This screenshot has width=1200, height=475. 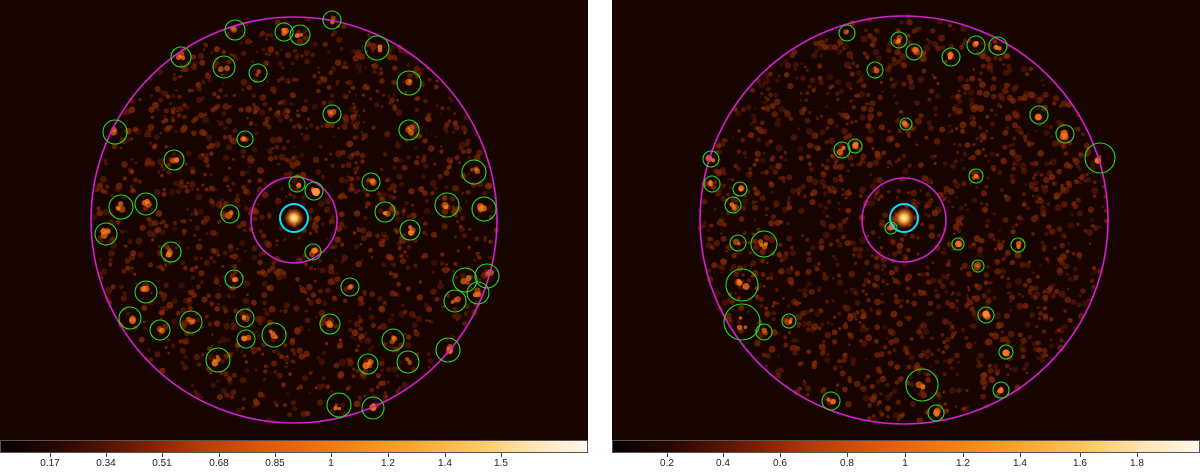 What do you see at coordinates (906, 446) in the screenshot?
I see `colorbar-gradient-right` at bounding box center [906, 446].